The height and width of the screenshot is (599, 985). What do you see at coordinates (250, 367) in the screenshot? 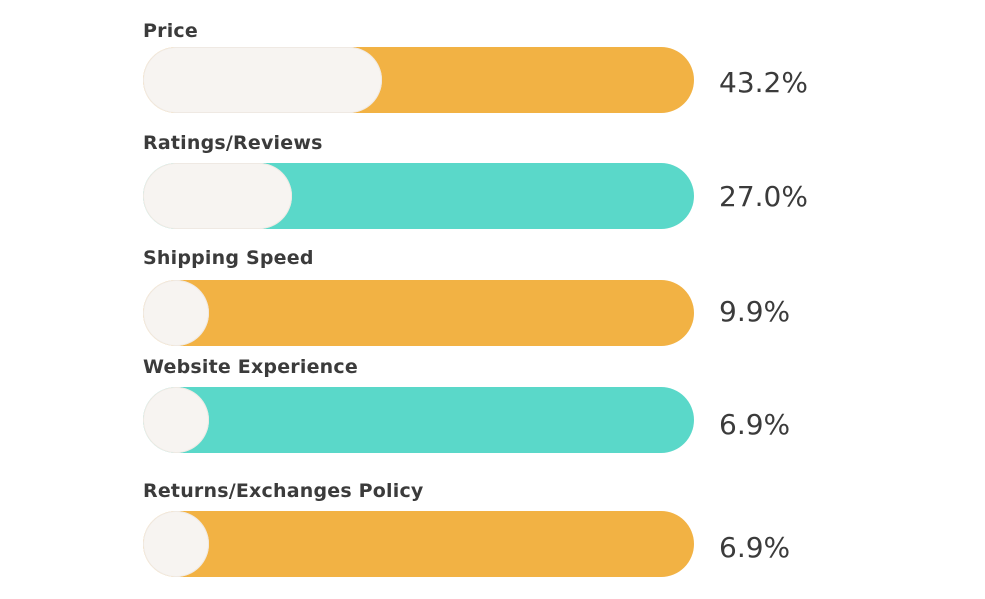
I see `category-label: Website Experience` at bounding box center [250, 367].